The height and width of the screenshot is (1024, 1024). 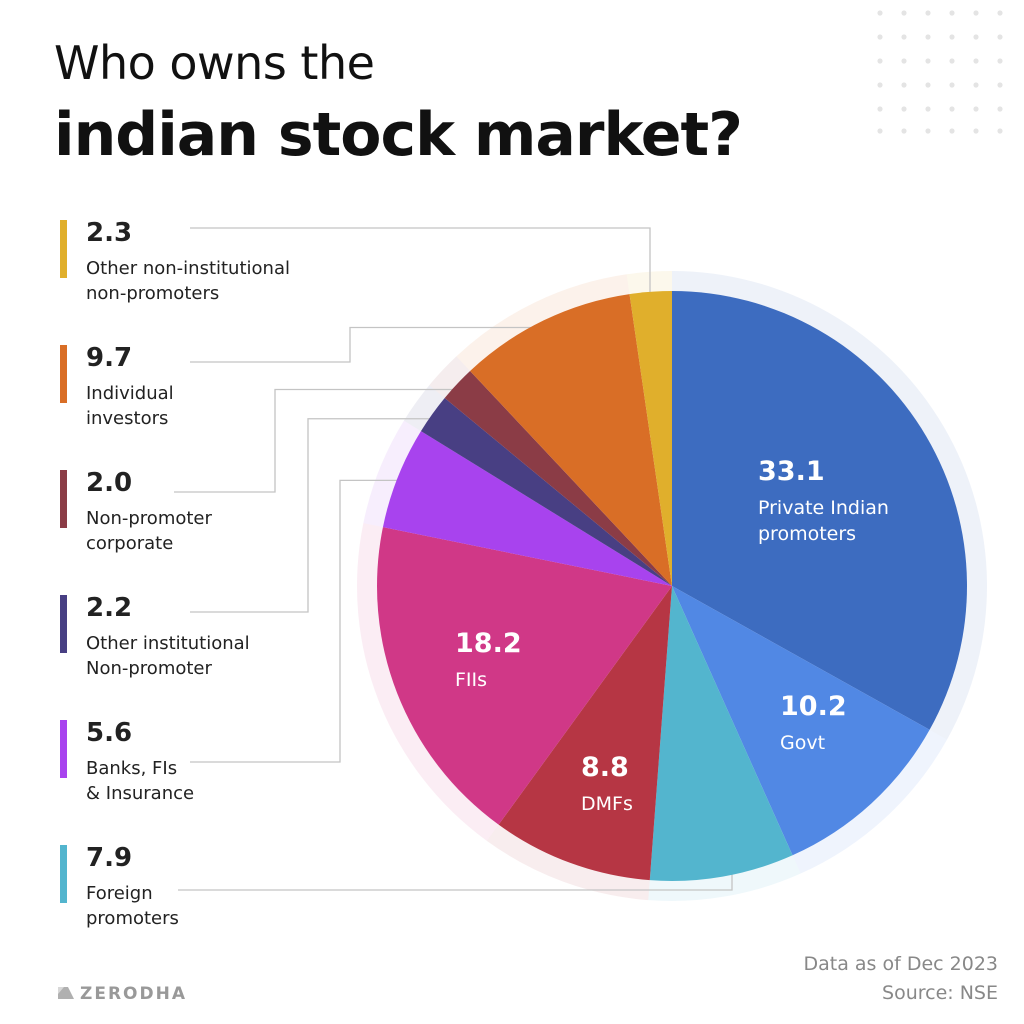 What do you see at coordinates (802, 743) in the screenshot?
I see `slice-category-label: Govt` at bounding box center [802, 743].